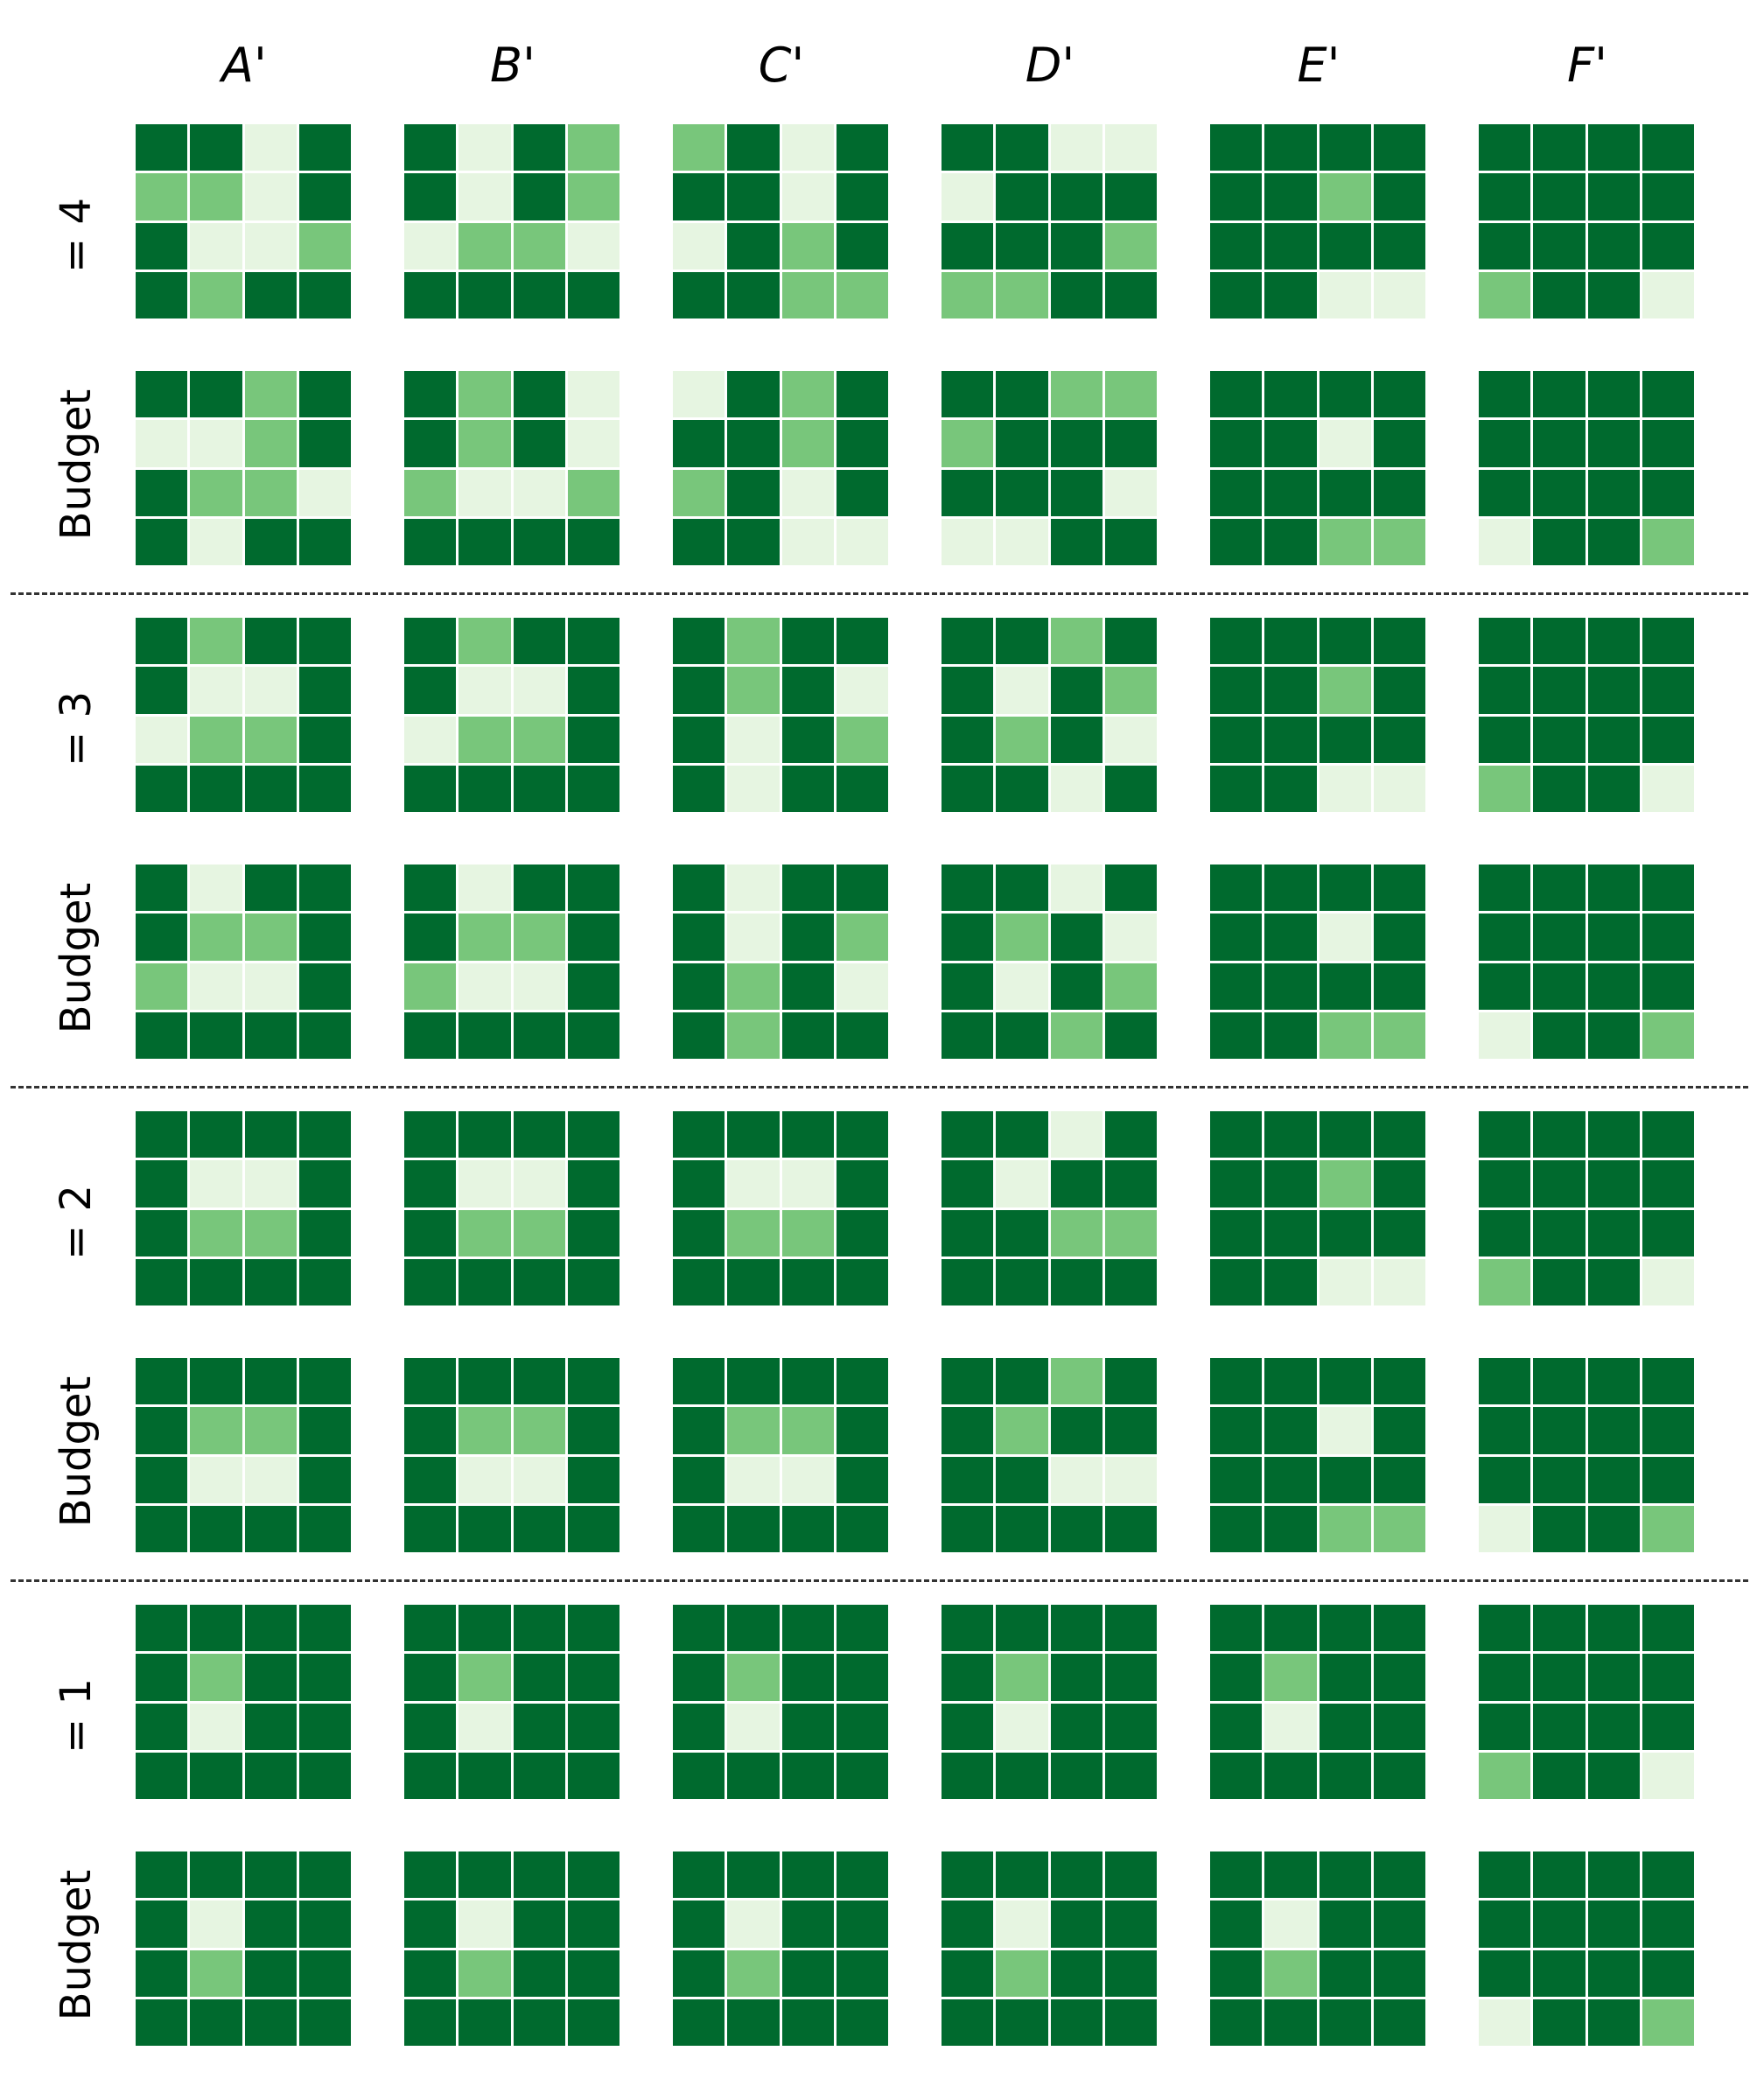  I want to click on grid-row2-d, so click(1049, 468).